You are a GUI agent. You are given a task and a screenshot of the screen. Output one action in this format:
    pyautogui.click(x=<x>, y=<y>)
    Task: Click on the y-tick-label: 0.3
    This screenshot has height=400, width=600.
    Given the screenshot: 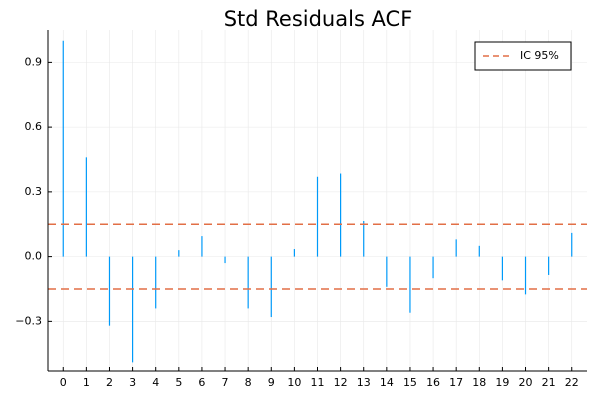 What is the action you would take?
    pyautogui.click(x=34, y=191)
    